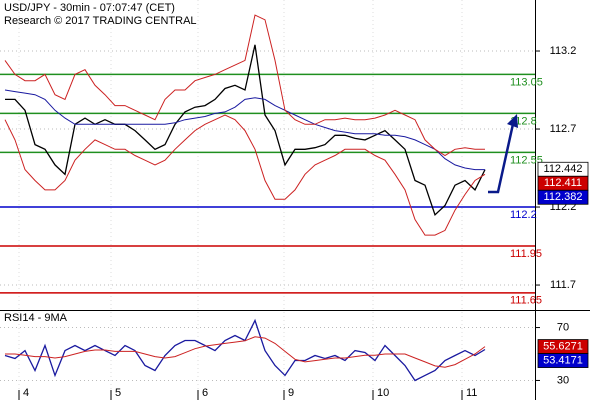 The image size is (590, 400). I want to click on level-label: 111.65, so click(526, 301).